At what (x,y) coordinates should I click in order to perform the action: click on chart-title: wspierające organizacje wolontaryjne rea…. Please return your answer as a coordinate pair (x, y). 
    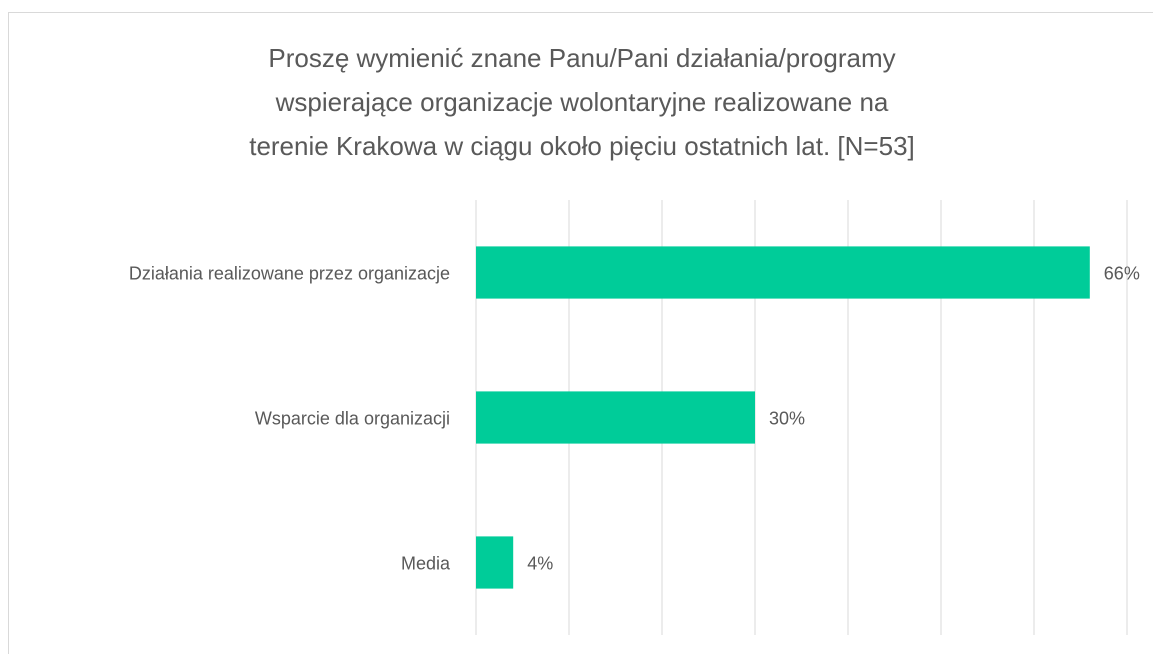
    Looking at the image, I should click on (582, 102).